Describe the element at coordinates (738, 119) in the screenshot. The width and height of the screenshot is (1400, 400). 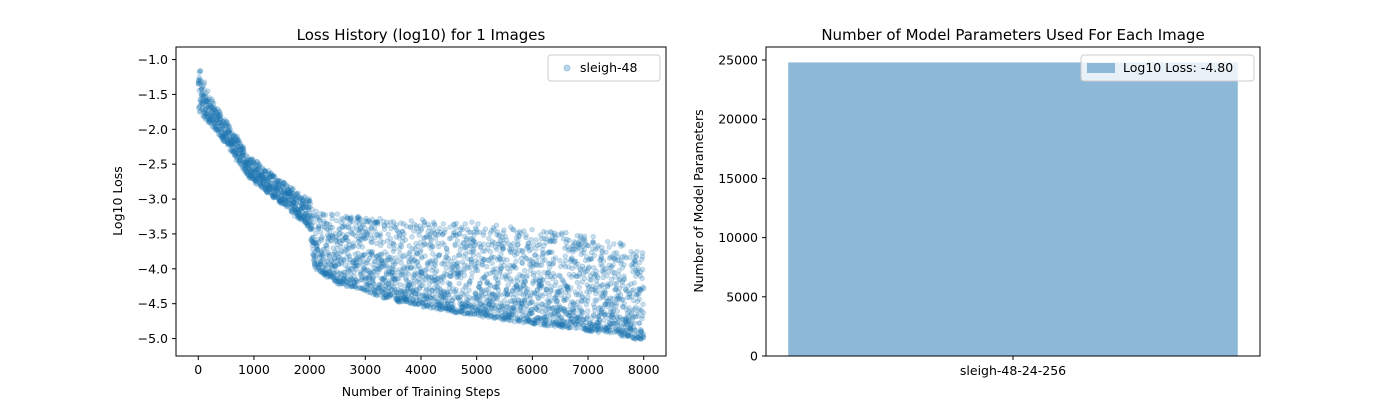
I see `params-y-tick-label: 20000` at that location.